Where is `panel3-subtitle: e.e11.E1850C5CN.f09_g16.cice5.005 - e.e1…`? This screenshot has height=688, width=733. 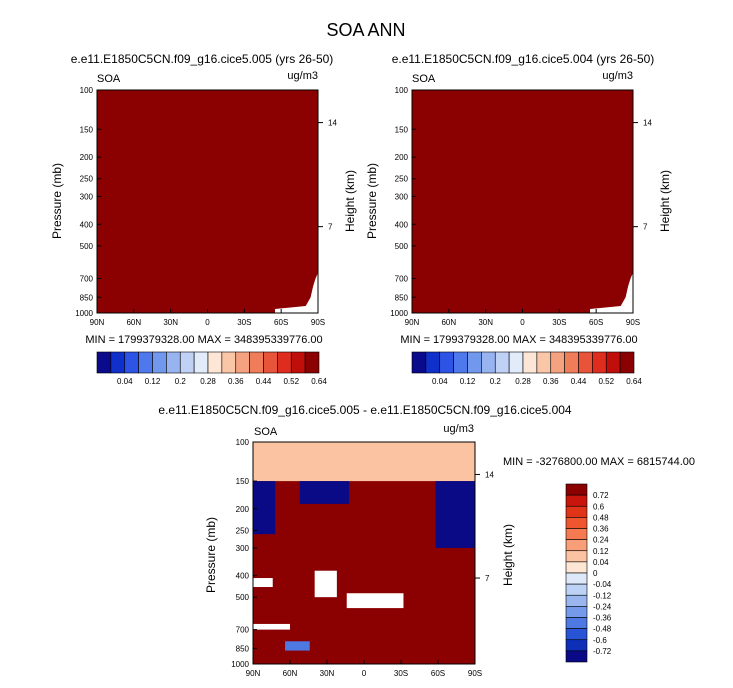
panel3-subtitle: e.e11.E1850C5CN.f09_g16.cice5.005 - e.e1… is located at coordinates (365, 410).